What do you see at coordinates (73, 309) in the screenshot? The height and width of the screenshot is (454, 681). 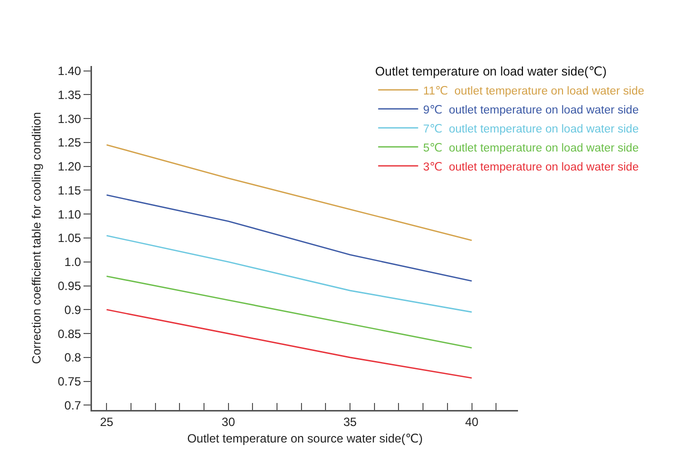 I see `y-tick-label: 0.9` at bounding box center [73, 309].